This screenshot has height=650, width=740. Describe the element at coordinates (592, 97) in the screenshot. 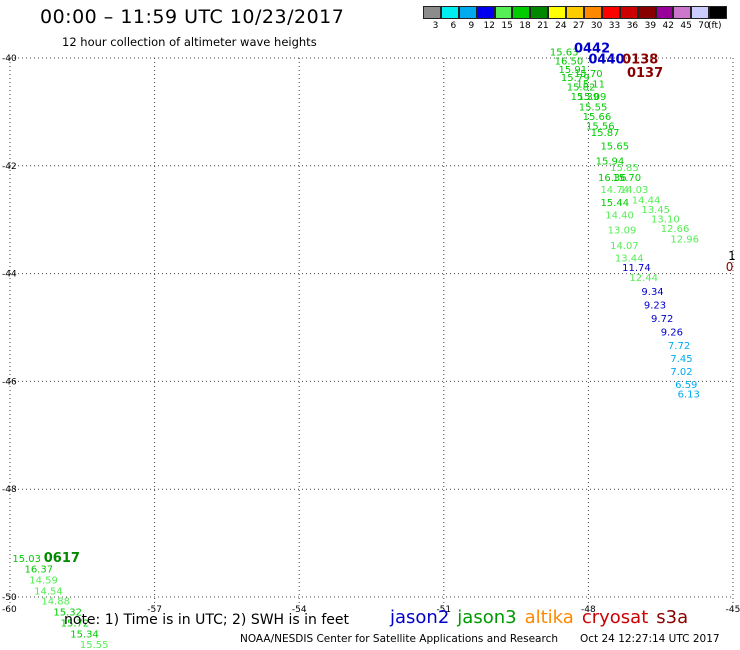

I see `wave-height-value: 15.09` at that location.